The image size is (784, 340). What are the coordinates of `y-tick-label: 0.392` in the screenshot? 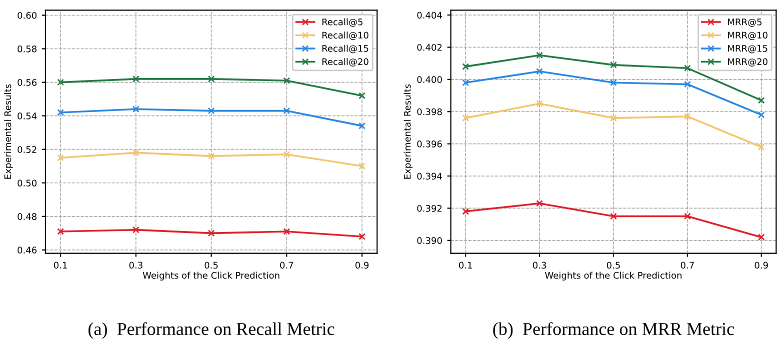 It's located at (429, 208).